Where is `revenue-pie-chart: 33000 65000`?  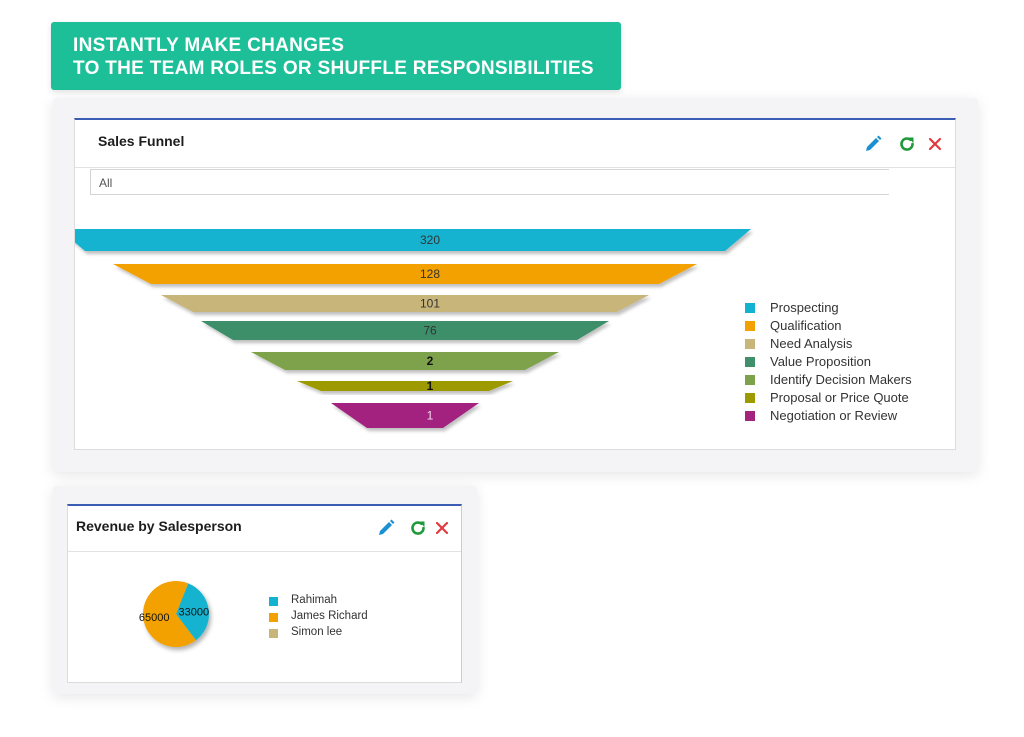
revenue-pie-chart: 33000 65000 is located at coordinates (174, 614).